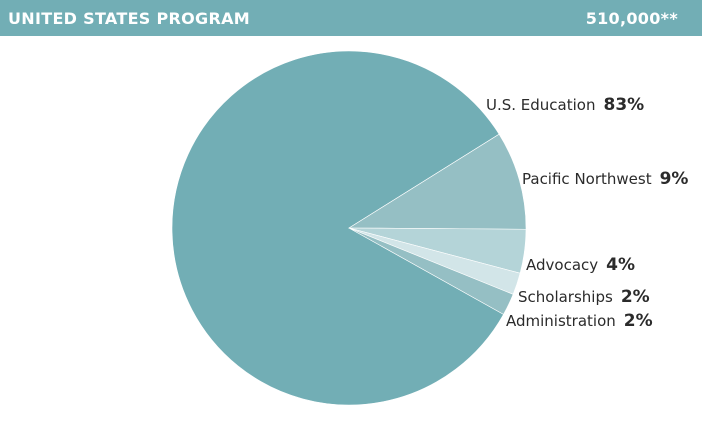 The width and height of the screenshot is (702, 438). Describe the element at coordinates (562, 265) in the screenshot. I see `slice-label-name: Advocacy` at that location.